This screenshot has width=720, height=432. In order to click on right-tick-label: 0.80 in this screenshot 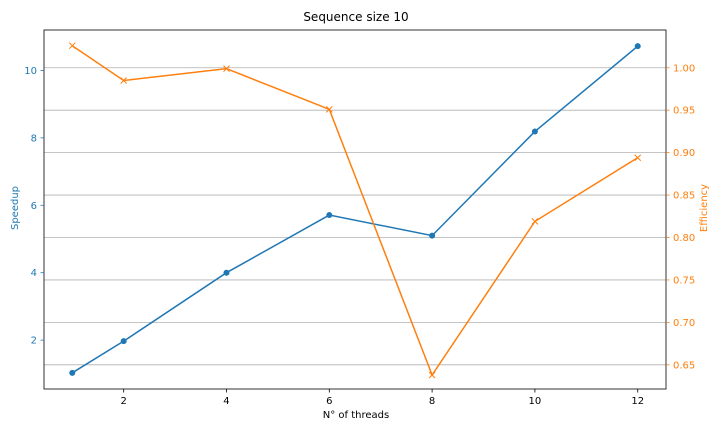, I will do `click(684, 238)`.